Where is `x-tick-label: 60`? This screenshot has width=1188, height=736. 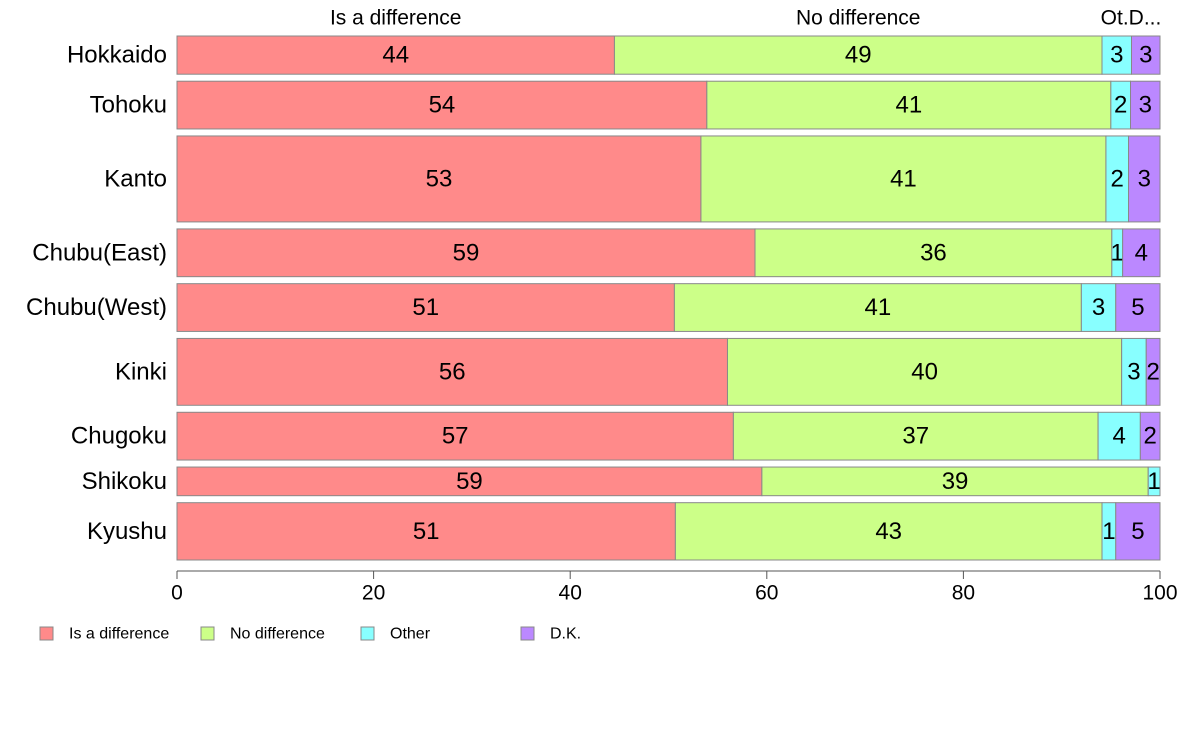 x-tick-label: 60 is located at coordinates (766, 593).